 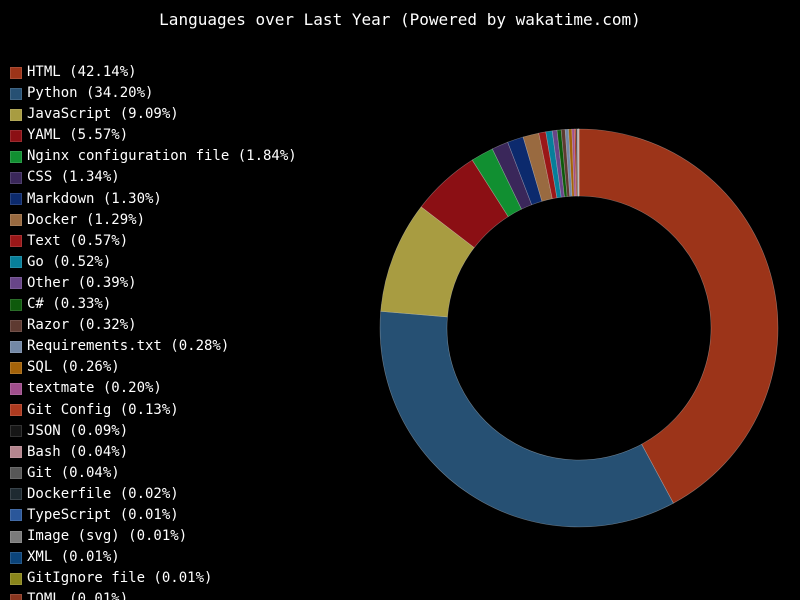 I want to click on legend-label: JavaScript (9.09%), so click(x=103, y=114).